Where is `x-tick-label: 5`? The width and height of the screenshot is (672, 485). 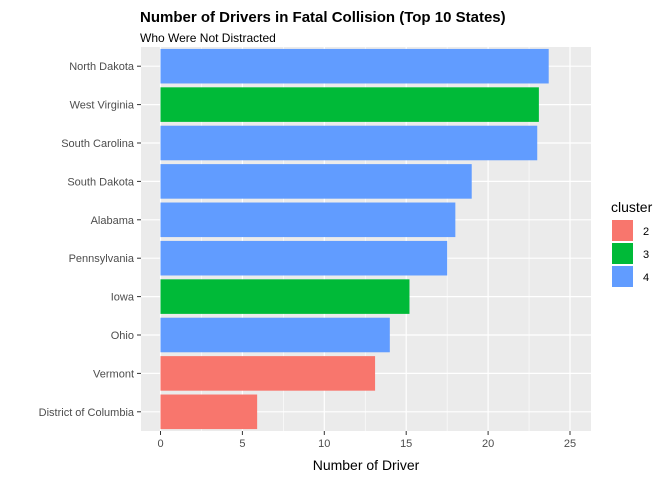 x-tick-label: 5 is located at coordinates (242, 444).